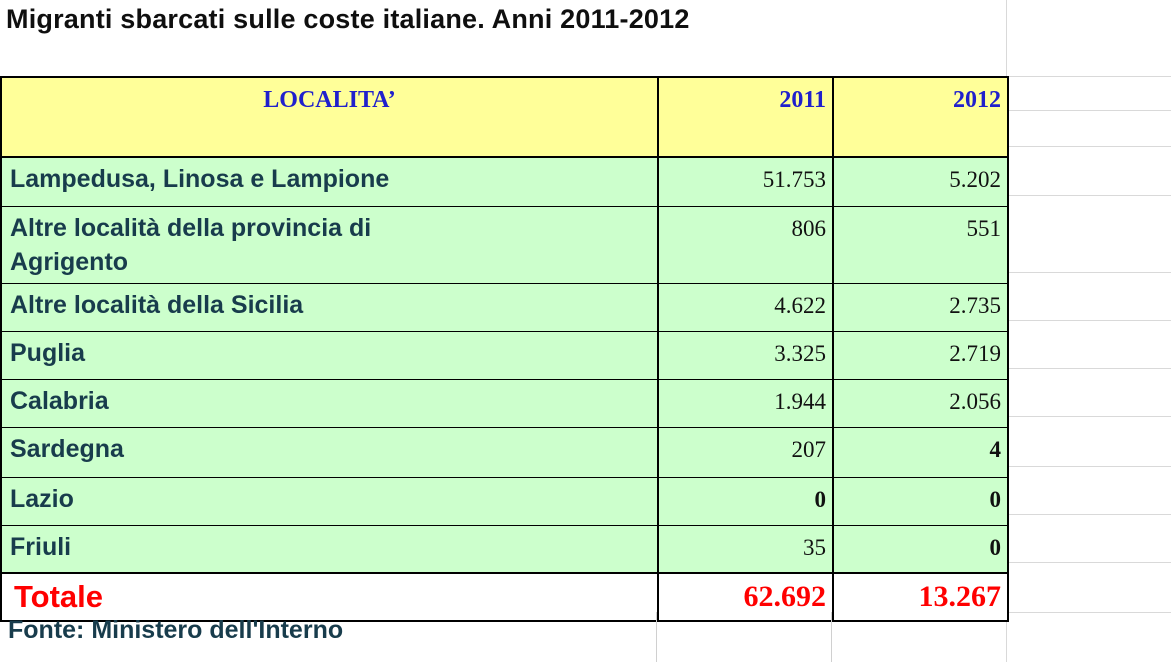 This screenshot has height=662, width=1171. I want to click on row-label: Altre località della Sicilia, so click(329, 306).